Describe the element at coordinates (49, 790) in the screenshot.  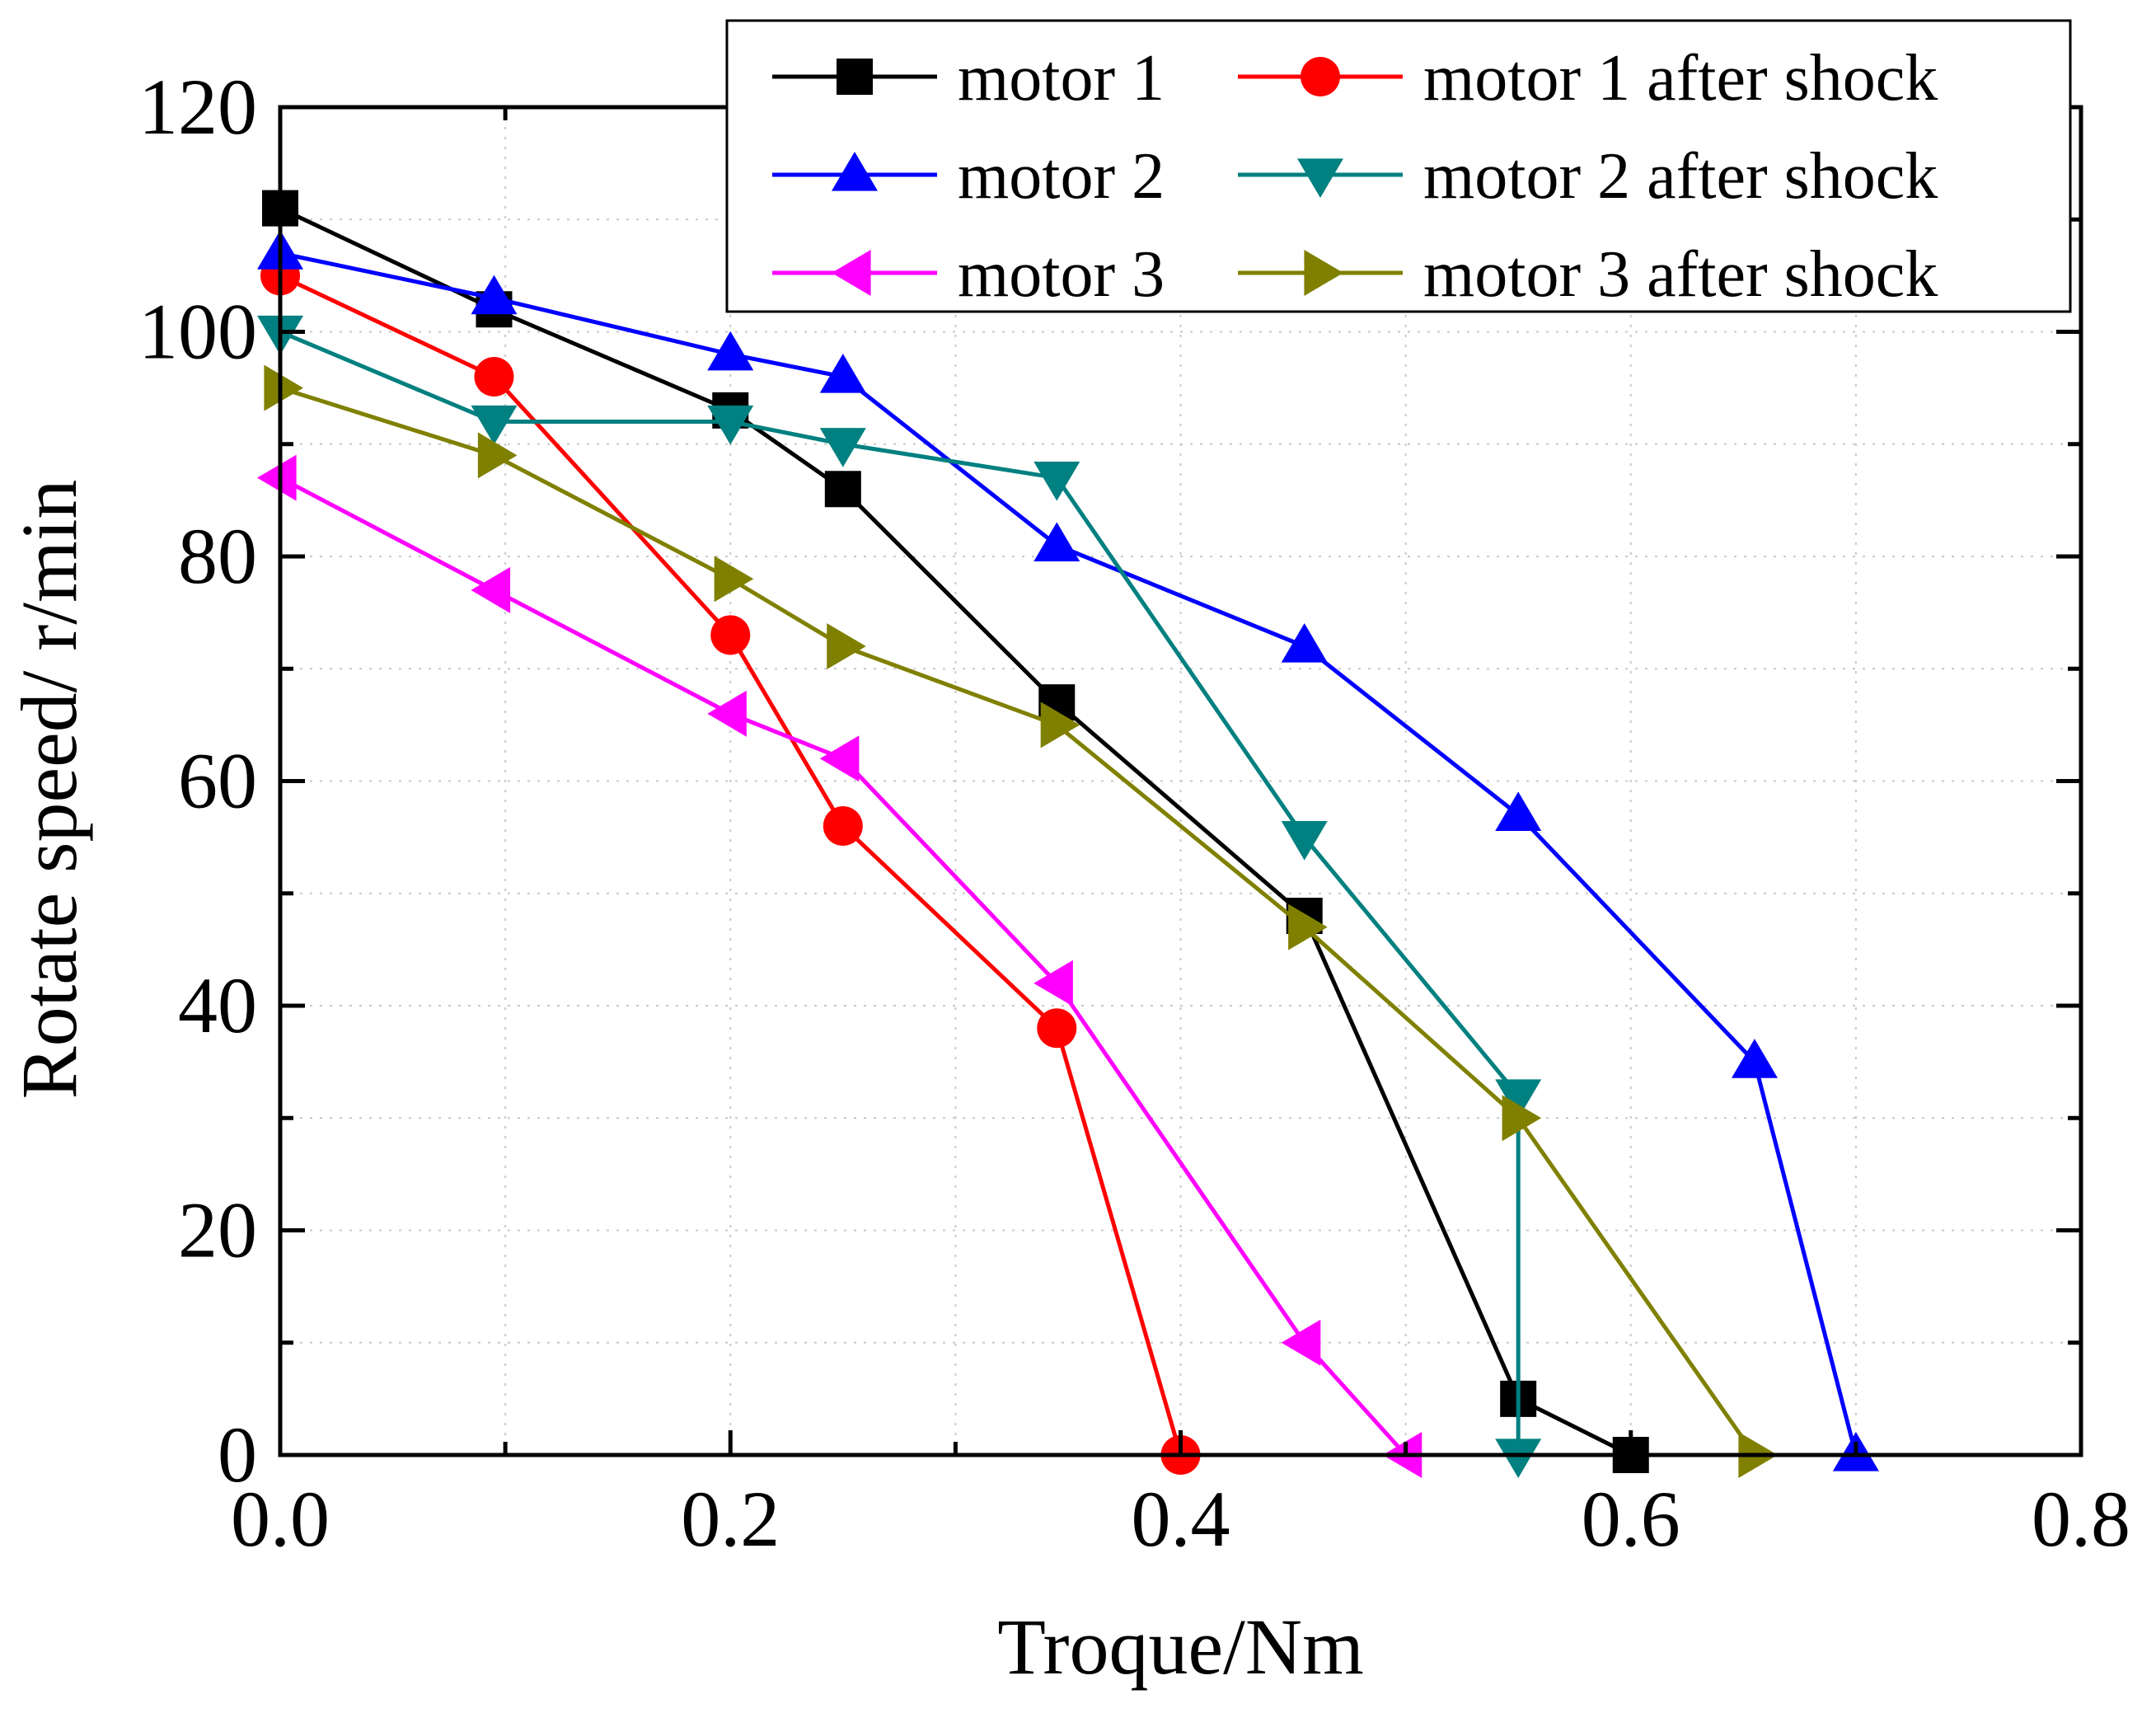
I see `y-axis-title: Rotate speed/ r/min` at that location.